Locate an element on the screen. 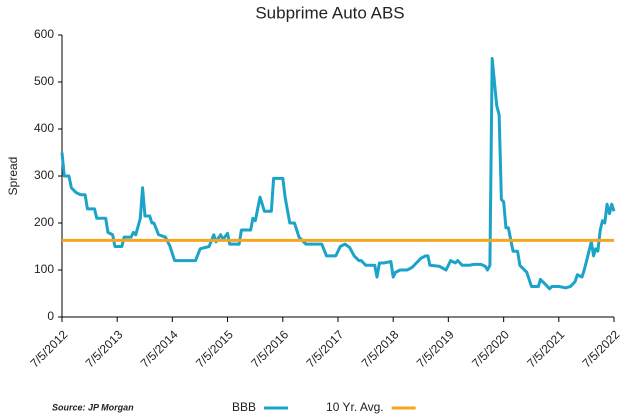 The image size is (626, 418). x-tick-label: 7/5/2016 is located at coordinates (269, 348).